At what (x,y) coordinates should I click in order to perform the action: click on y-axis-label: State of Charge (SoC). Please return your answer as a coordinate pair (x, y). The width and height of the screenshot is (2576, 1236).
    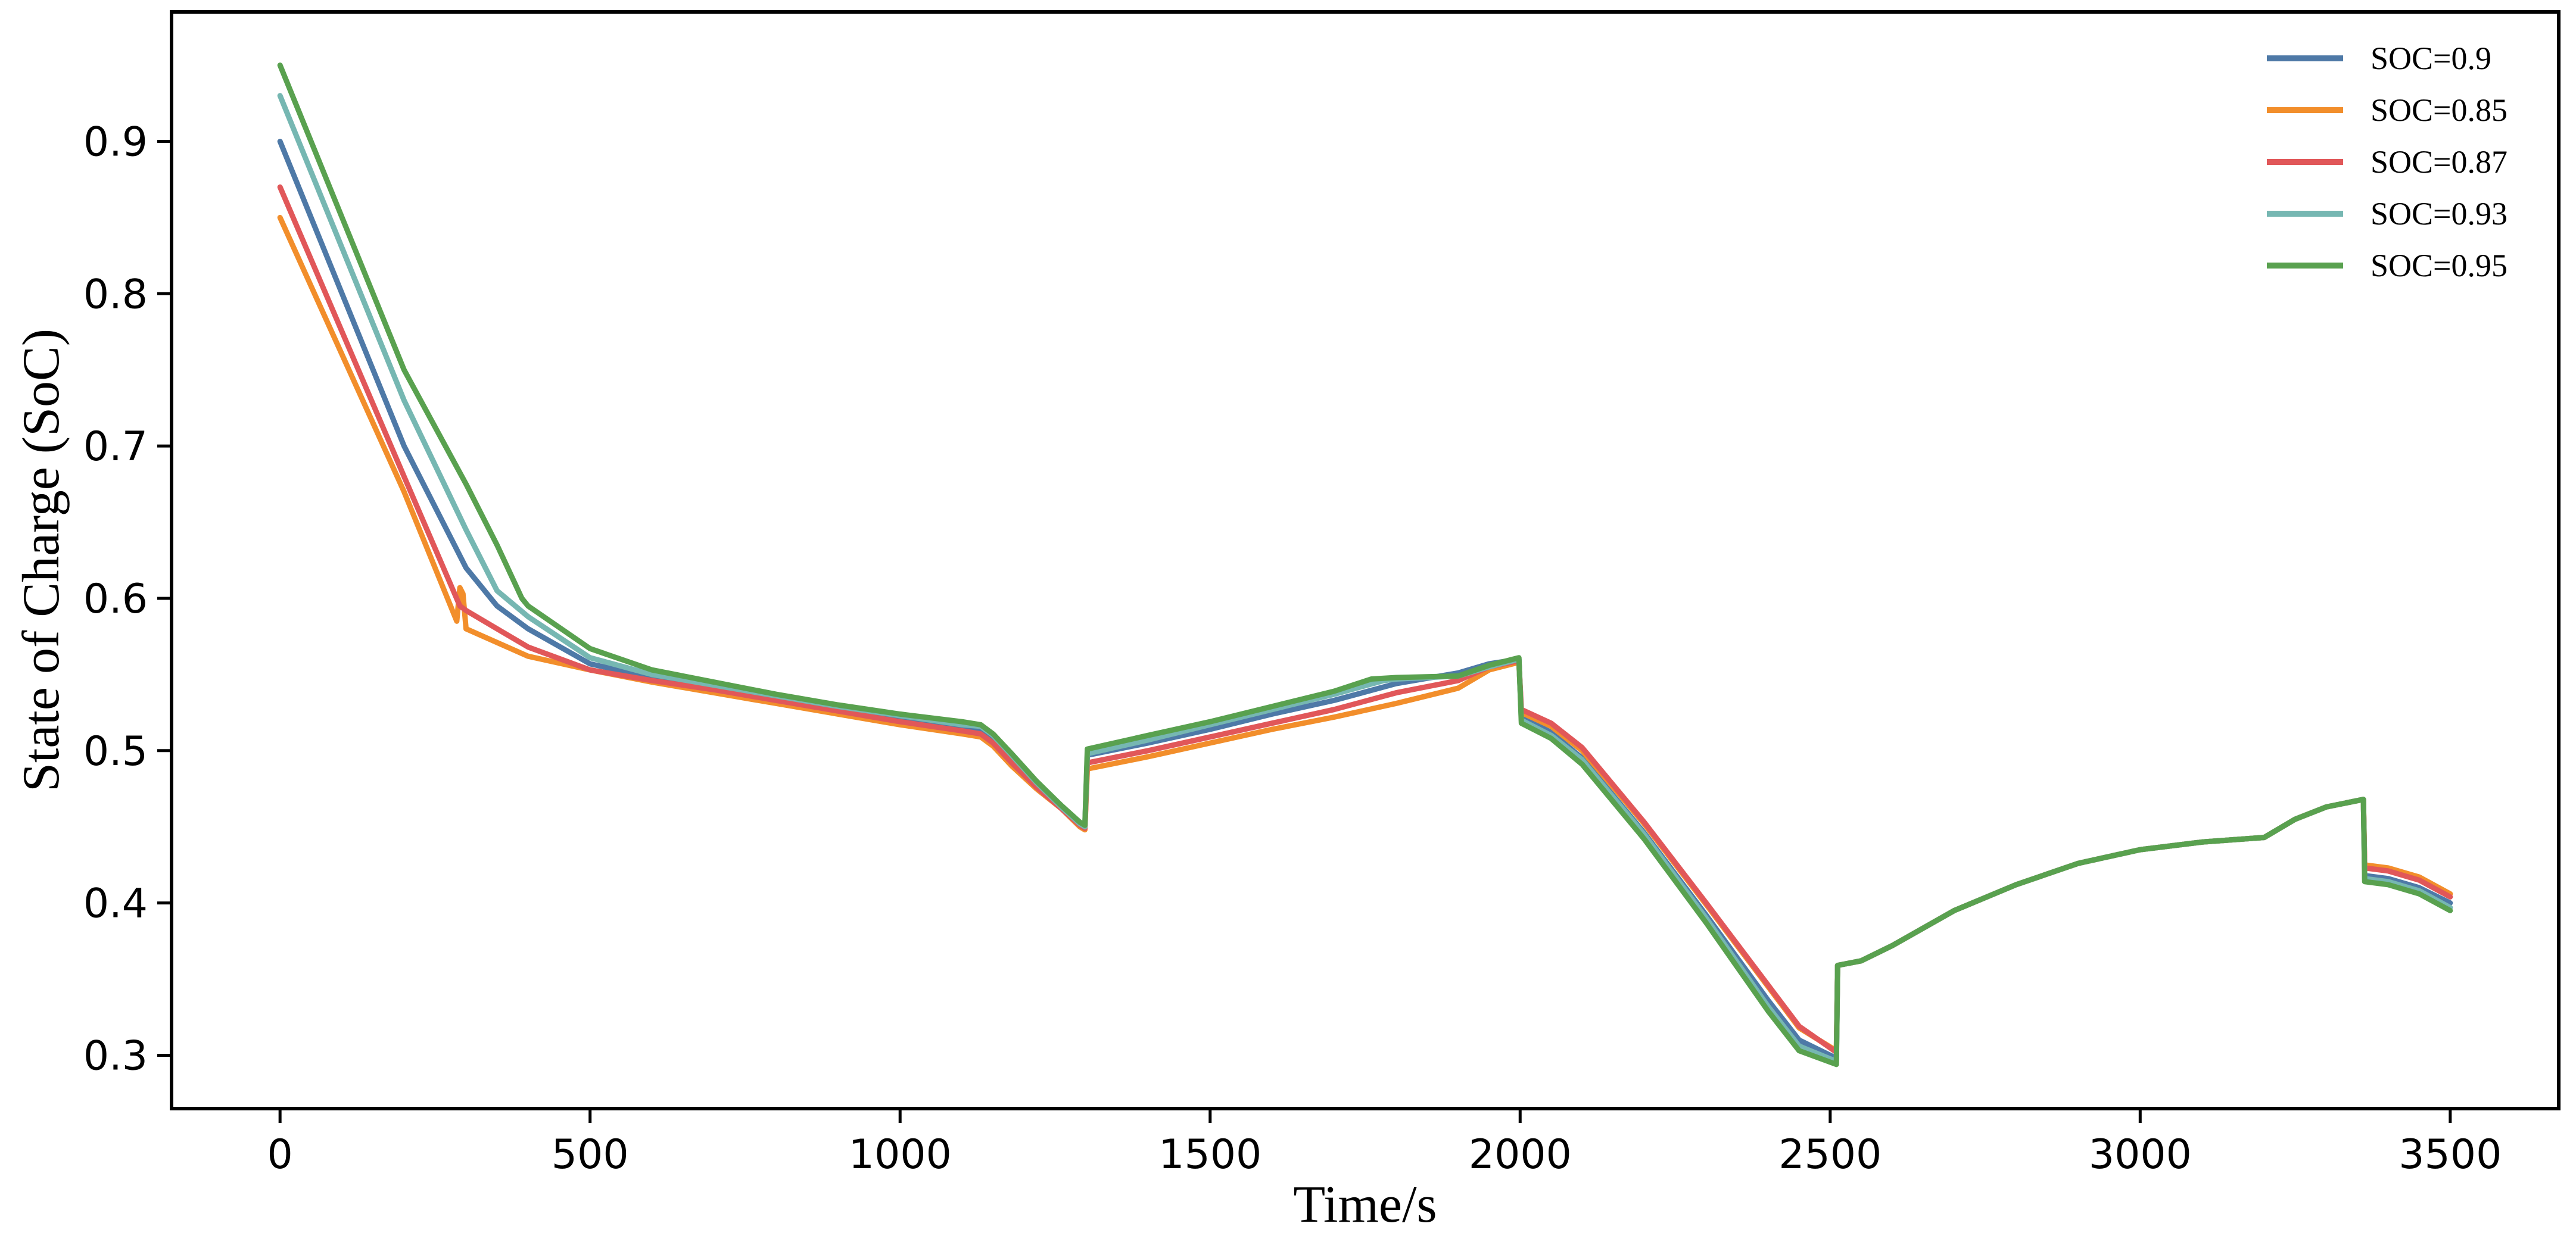
    Looking at the image, I should click on (41, 560).